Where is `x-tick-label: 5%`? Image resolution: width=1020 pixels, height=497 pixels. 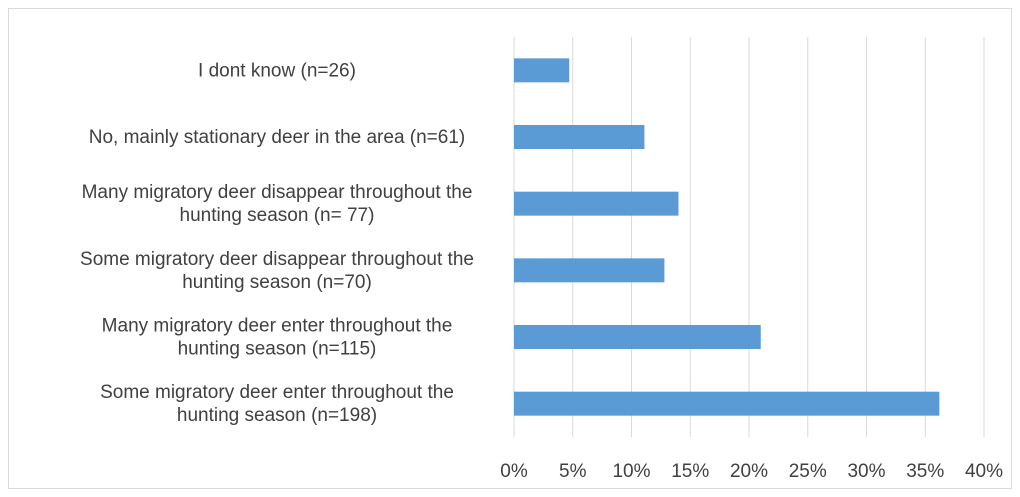 x-tick-label: 5% is located at coordinates (573, 471).